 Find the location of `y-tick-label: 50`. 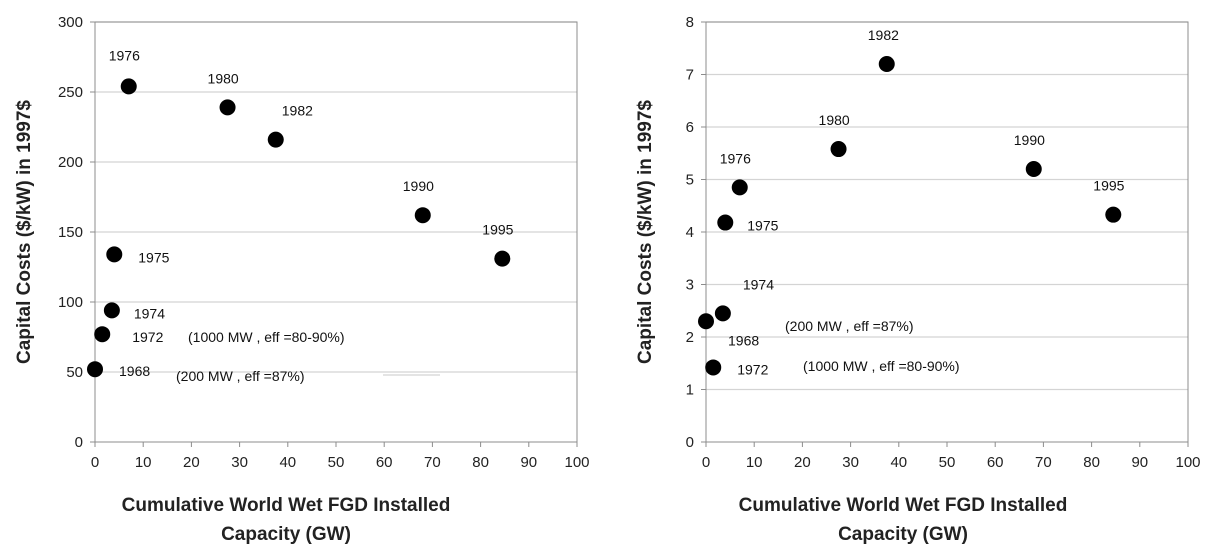

y-tick-label: 50 is located at coordinates (74, 372).